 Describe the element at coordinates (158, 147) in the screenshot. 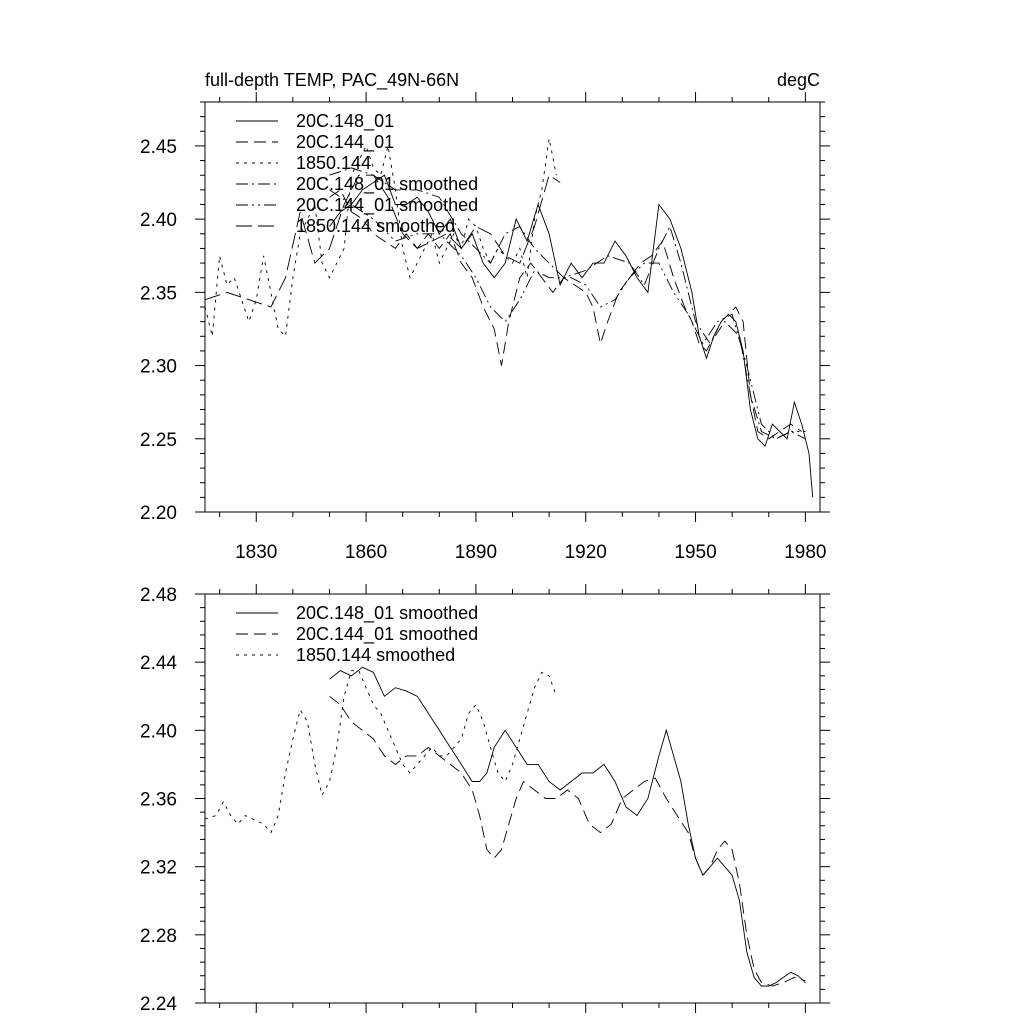

I see `y-tick-label: 2.45` at that location.